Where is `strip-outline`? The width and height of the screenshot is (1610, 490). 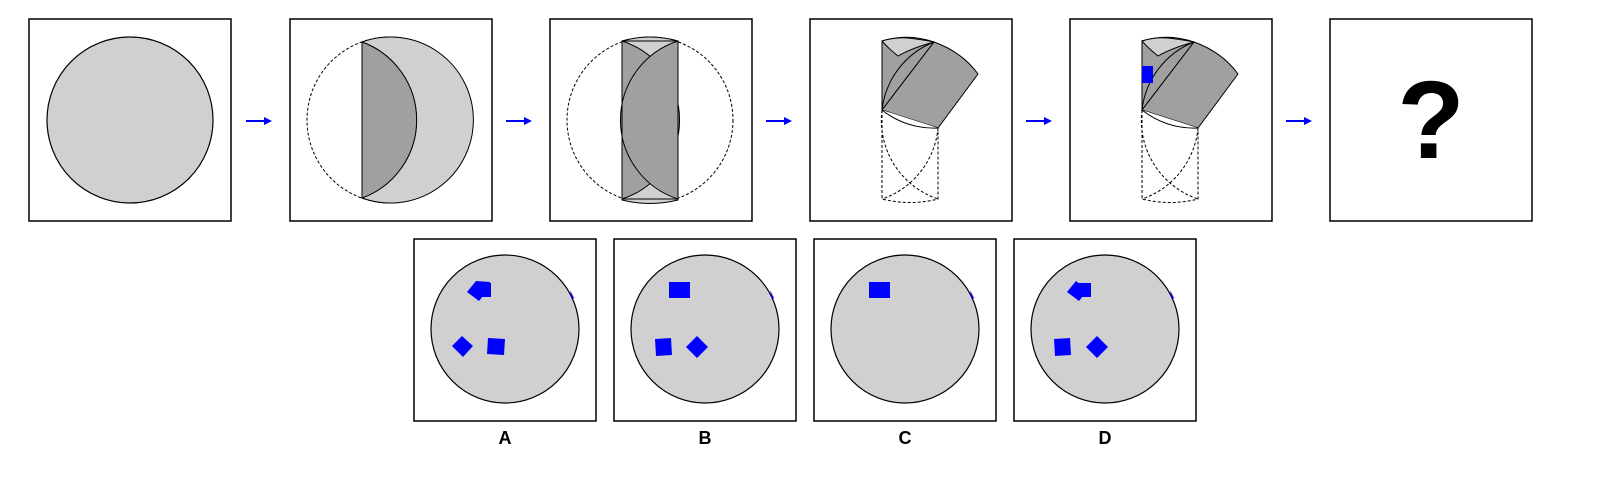
strip-outline is located at coordinates (650, 120).